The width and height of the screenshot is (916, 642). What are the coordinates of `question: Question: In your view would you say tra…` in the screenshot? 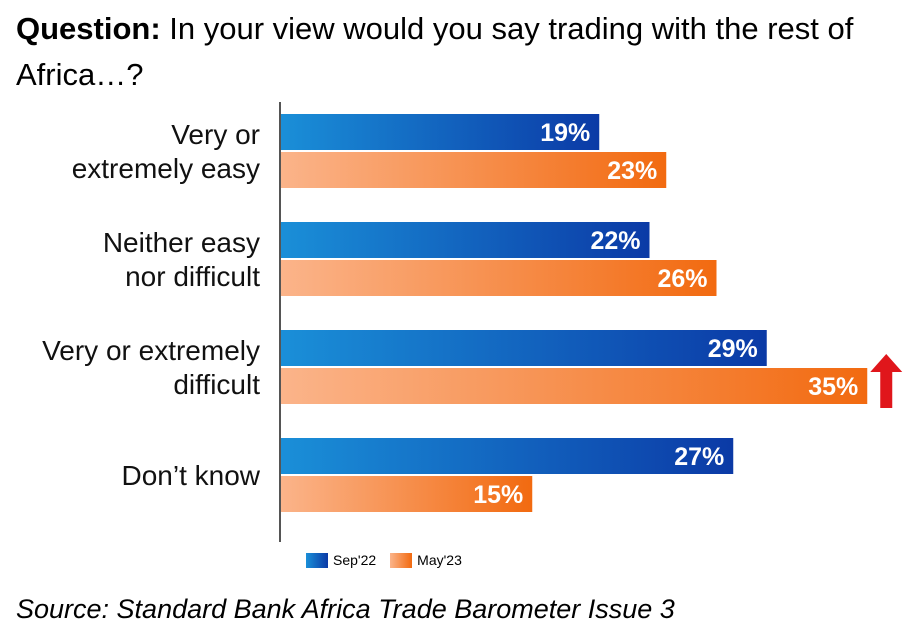 It's located at (461, 52).